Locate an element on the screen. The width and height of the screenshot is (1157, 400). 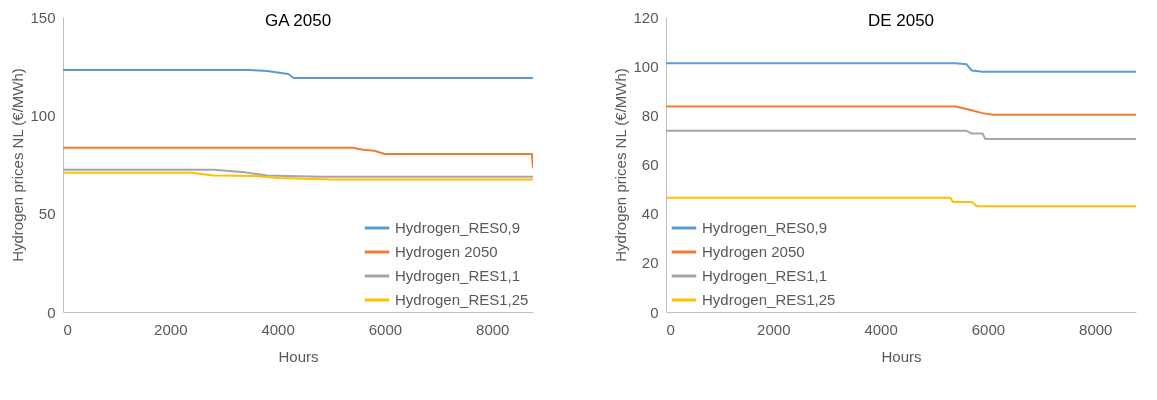
y-tick-label: 20 is located at coordinates (650, 263).